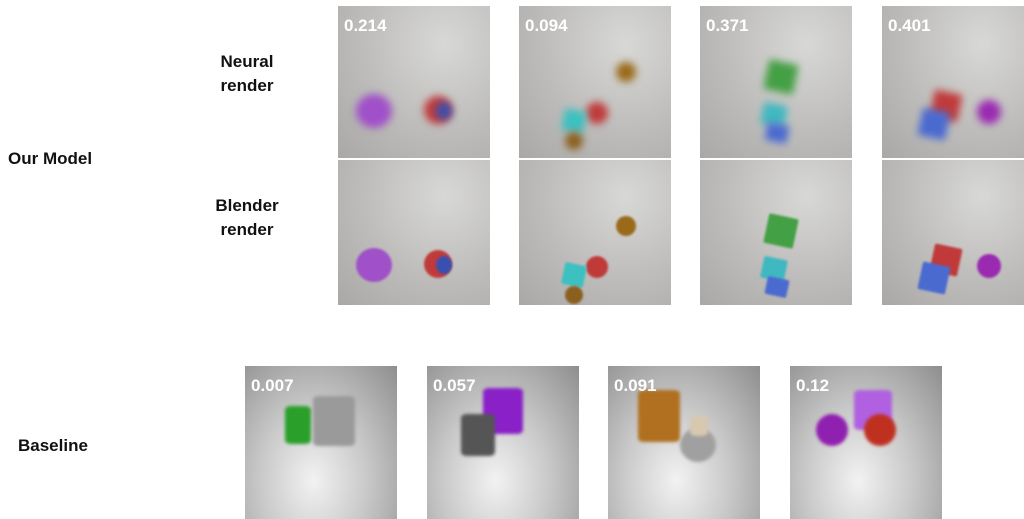  I want to click on score: 0.371, so click(727, 25).